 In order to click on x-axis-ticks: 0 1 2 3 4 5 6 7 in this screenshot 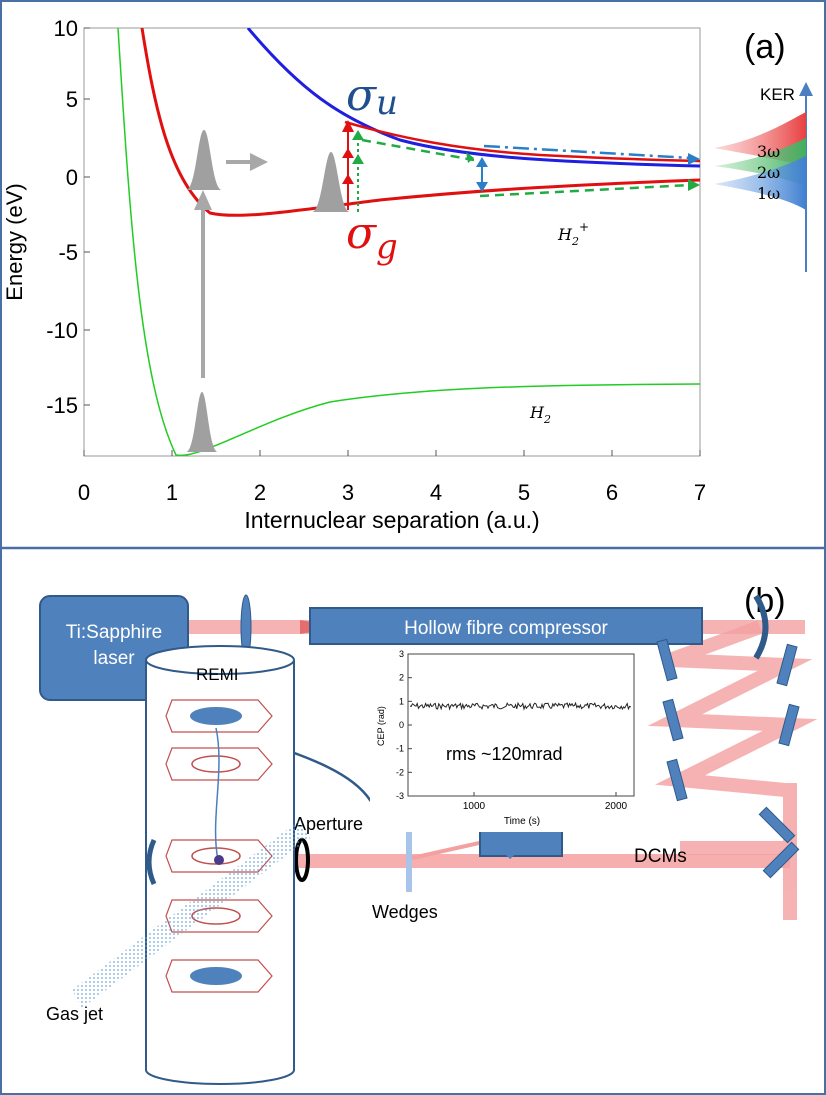, I will do `click(392, 477)`.